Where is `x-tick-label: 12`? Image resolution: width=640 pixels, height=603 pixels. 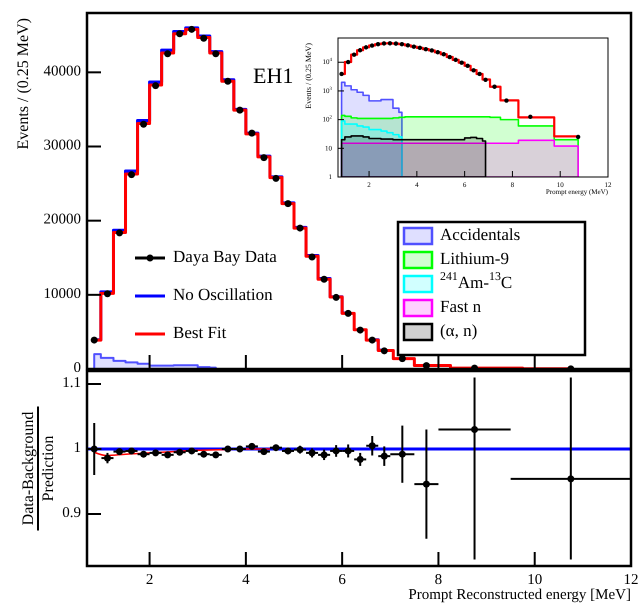 x-tick-label: 12 is located at coordinates (631, 580).